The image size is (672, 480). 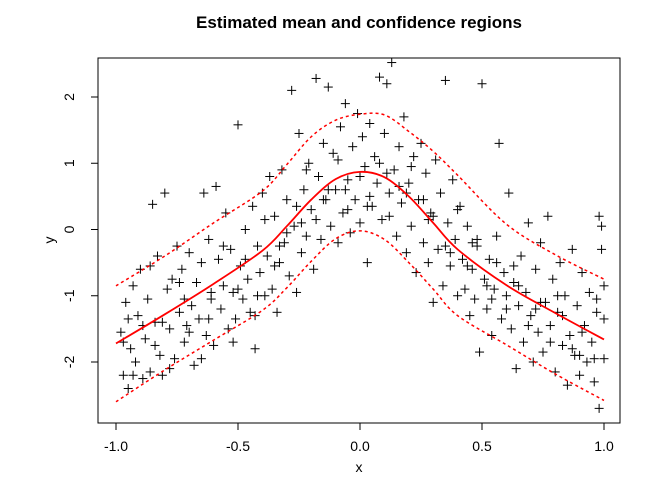 I want to click on chart-title: Estimated mean and confidence regions, so click(x=359, y=22).